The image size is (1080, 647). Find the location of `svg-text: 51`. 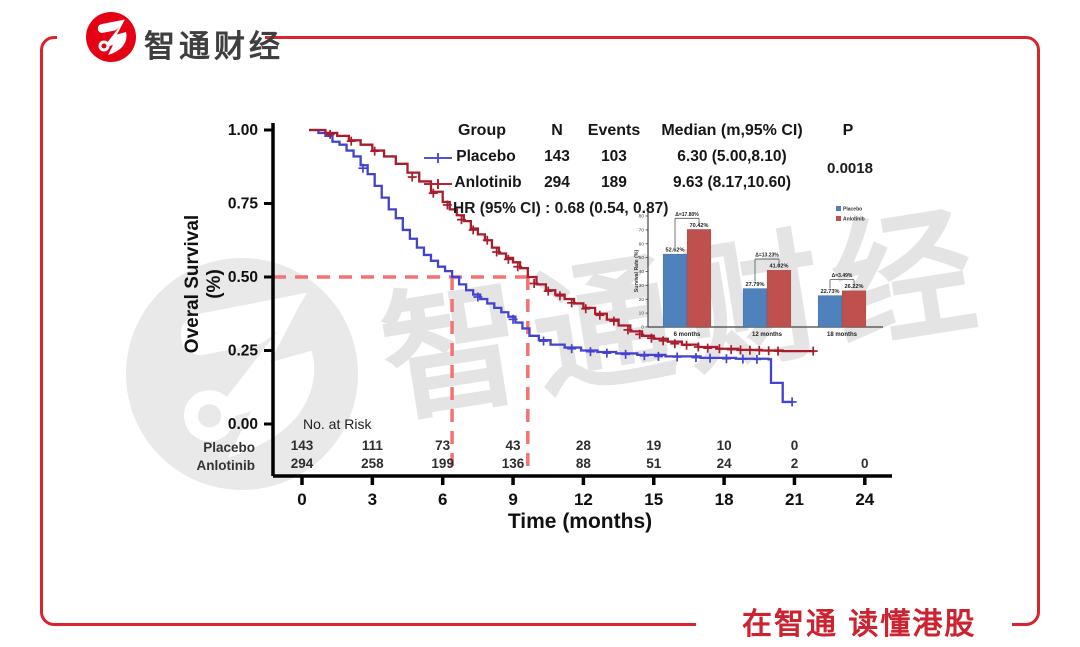

svg-text: 51 is located at coordinates (654, 463).